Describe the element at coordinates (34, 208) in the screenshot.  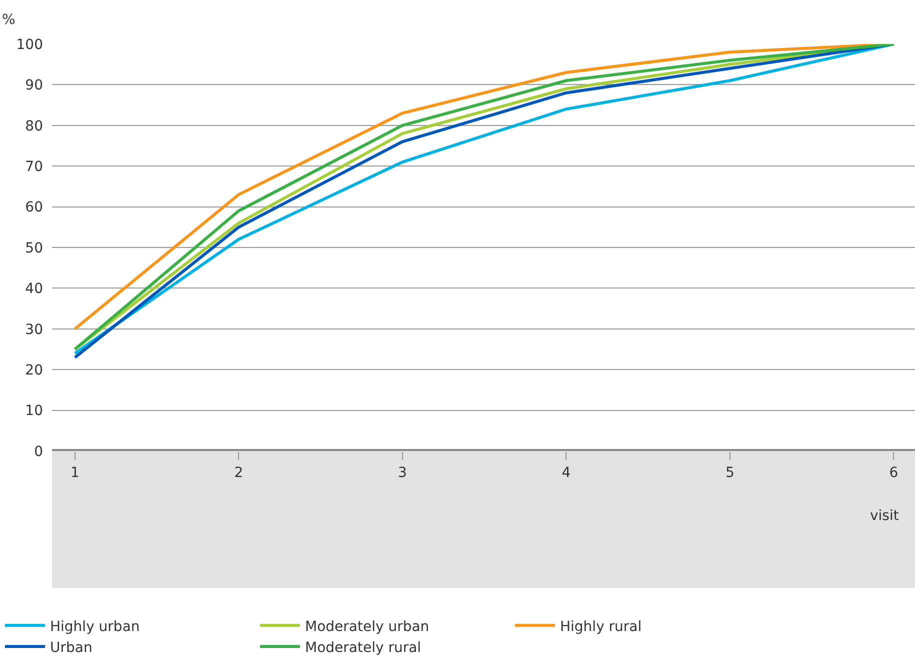
I see `y-tick-label: 60` at that location.